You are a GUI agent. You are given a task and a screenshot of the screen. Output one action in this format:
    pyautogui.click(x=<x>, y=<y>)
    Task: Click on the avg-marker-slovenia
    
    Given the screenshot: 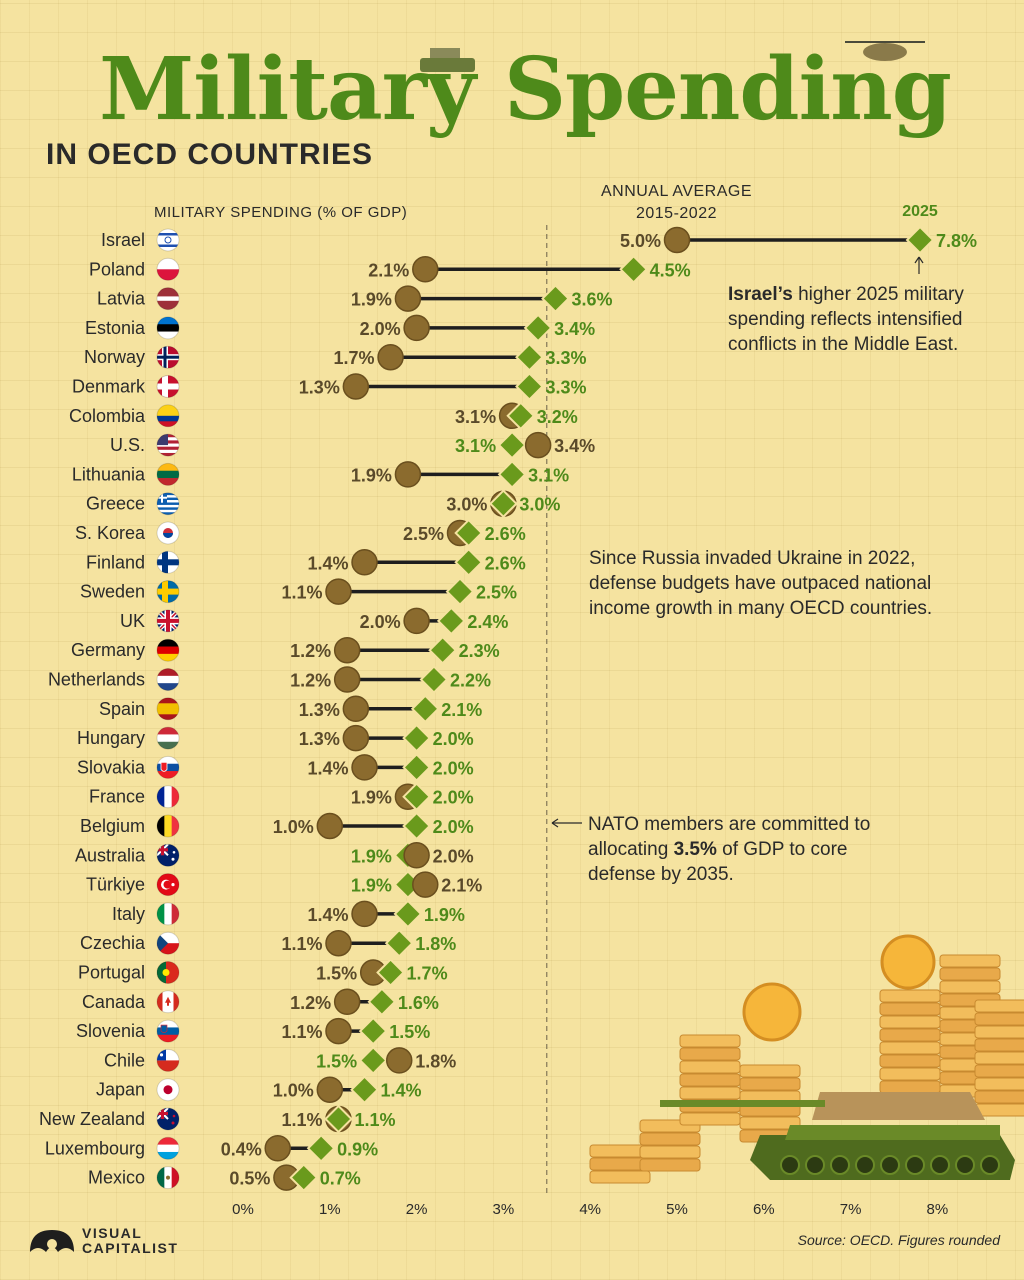 What is the action you would take?
    pyautogui.click(x=338, y=1031)
    